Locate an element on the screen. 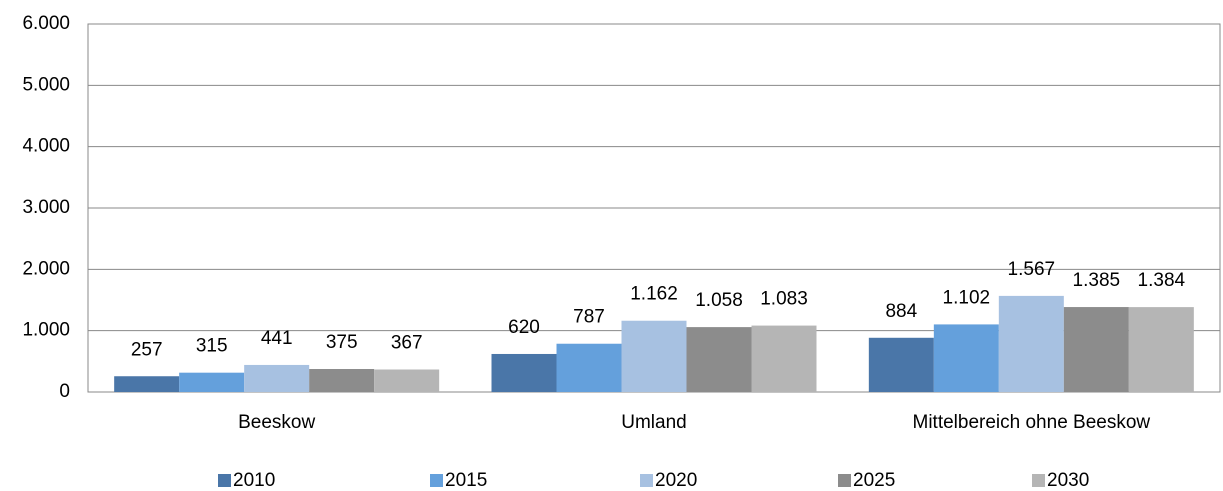 The height and width of the screenshot is (491, 1223). y-tick-label: 6.000 is located at coordinates (46, 23).